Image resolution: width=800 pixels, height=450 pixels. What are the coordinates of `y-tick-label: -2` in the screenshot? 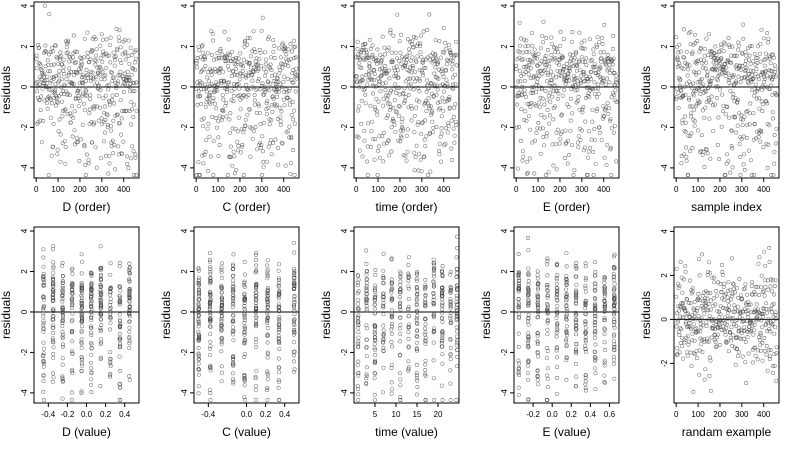 It's located at (24, 352).